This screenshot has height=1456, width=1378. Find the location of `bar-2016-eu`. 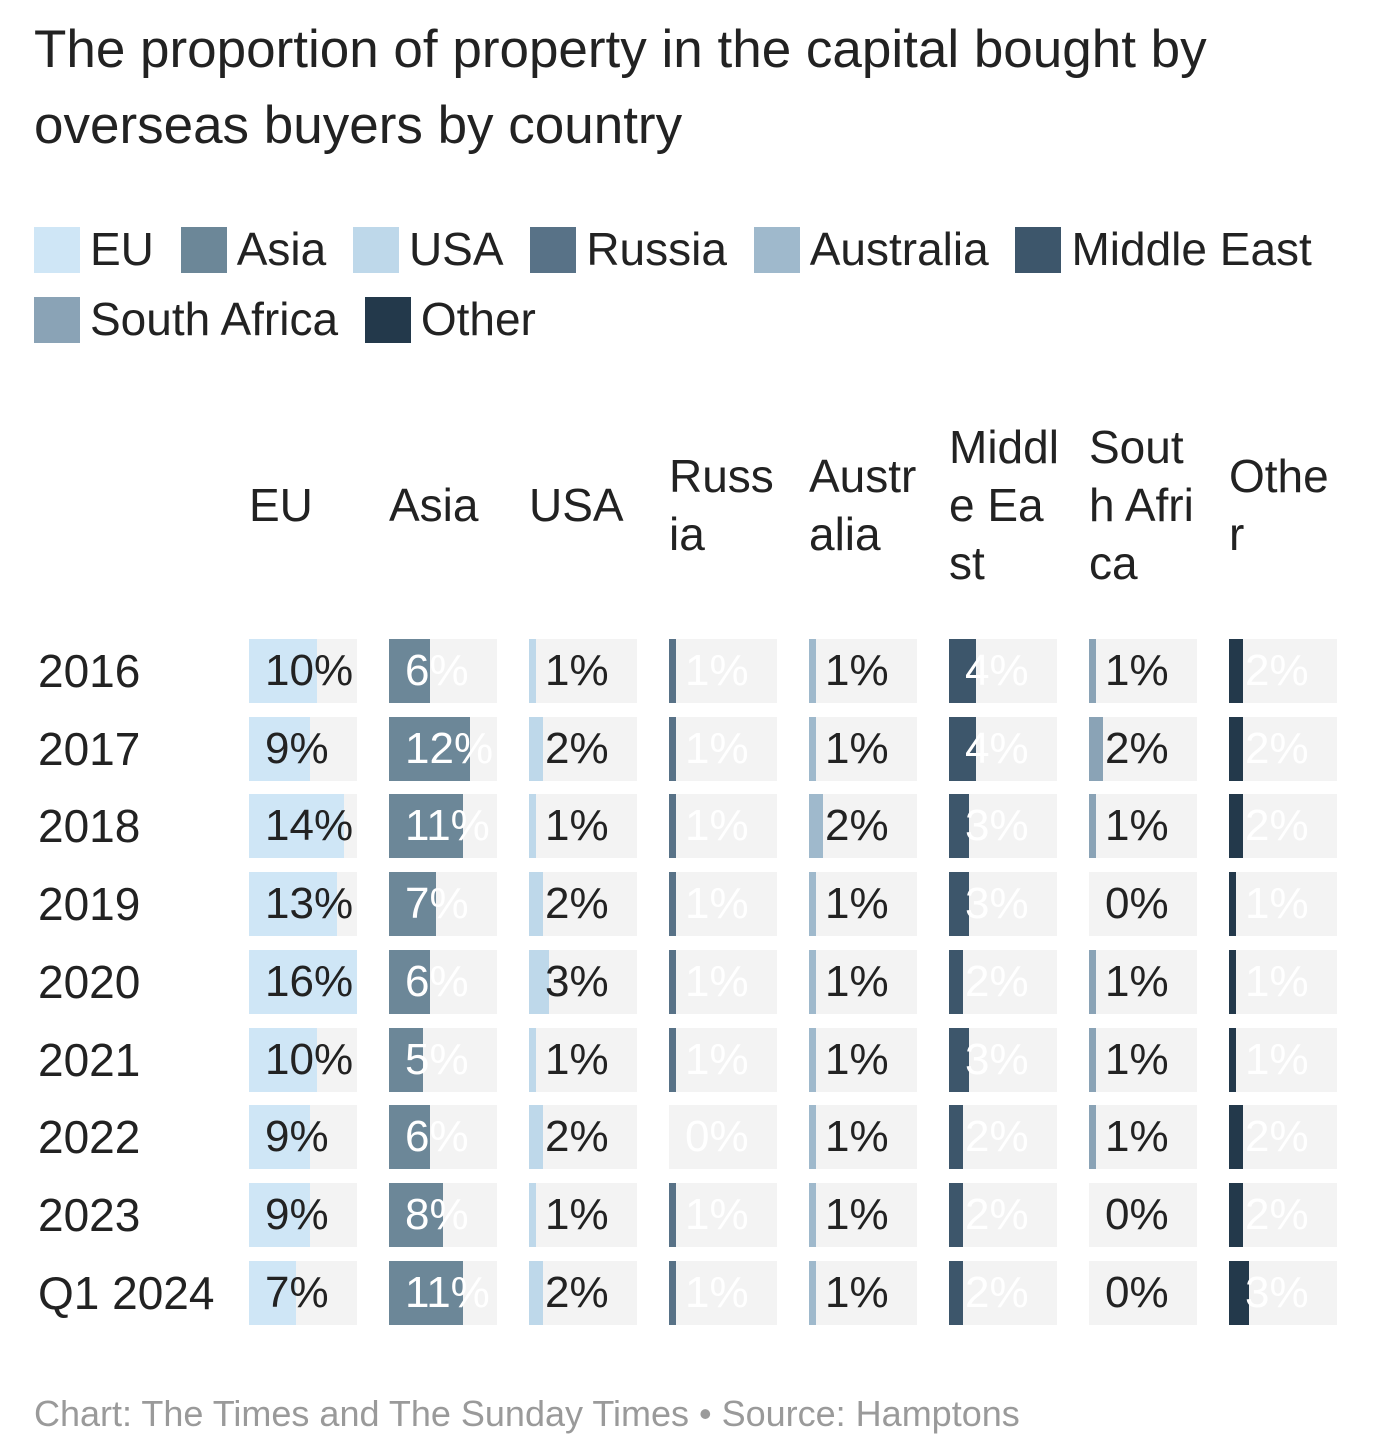

bar-2016-eu is located at coordinates (283, 671).